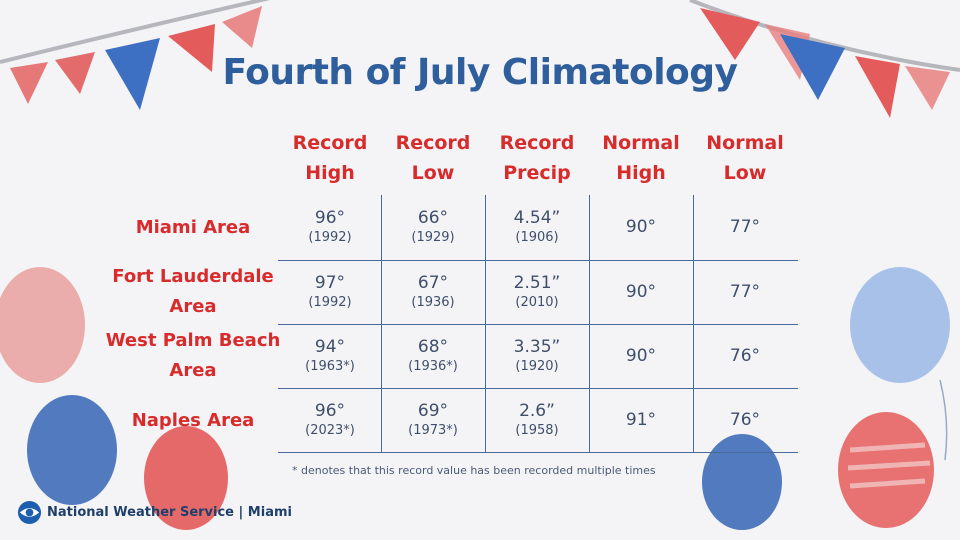 The height and width of the screenshot is (540, 960). I want to click on table-cell: 67° (1936), so click(433, 292).